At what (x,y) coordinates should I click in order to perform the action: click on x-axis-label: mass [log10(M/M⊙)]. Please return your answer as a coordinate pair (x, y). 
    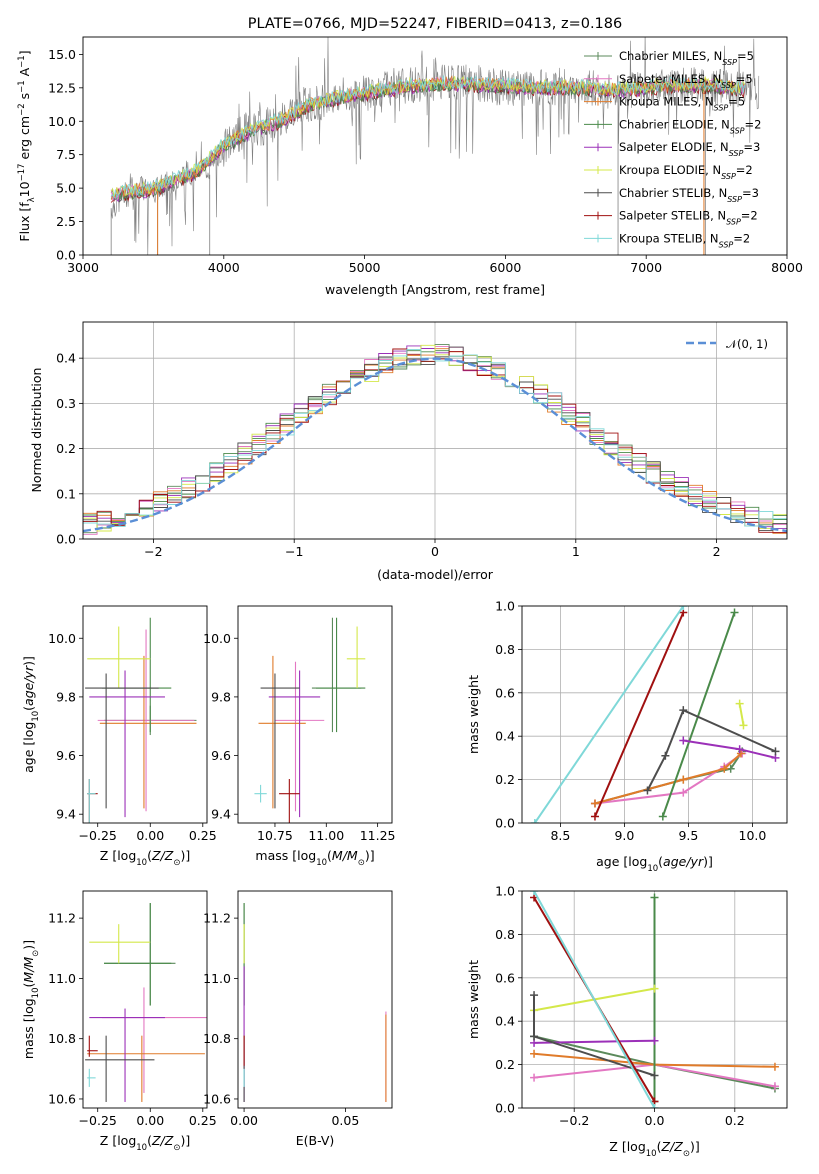
    Looking at the image, I should click on (314, 858).